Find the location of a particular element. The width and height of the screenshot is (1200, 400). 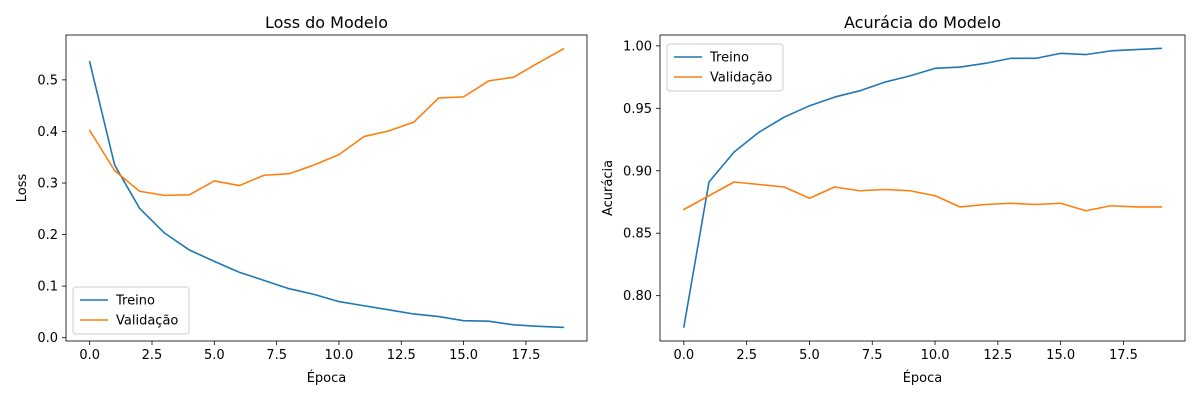

loss-x-tick-label: 10.0 is located at coordinates (338, 355).